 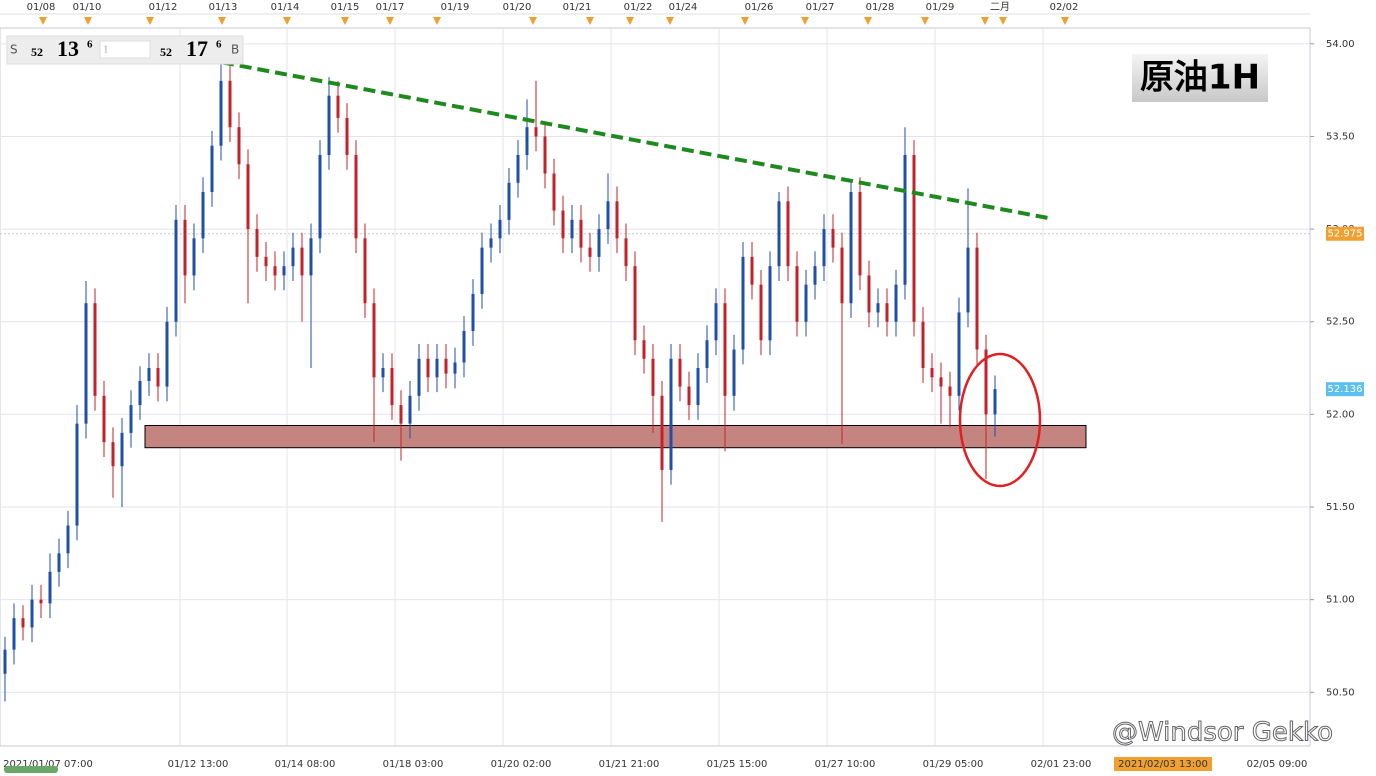 What do you see at coordinates (87, 7) in the screenshot?
I see `top-date-label: 01/10` at bounding box center [87, 7].